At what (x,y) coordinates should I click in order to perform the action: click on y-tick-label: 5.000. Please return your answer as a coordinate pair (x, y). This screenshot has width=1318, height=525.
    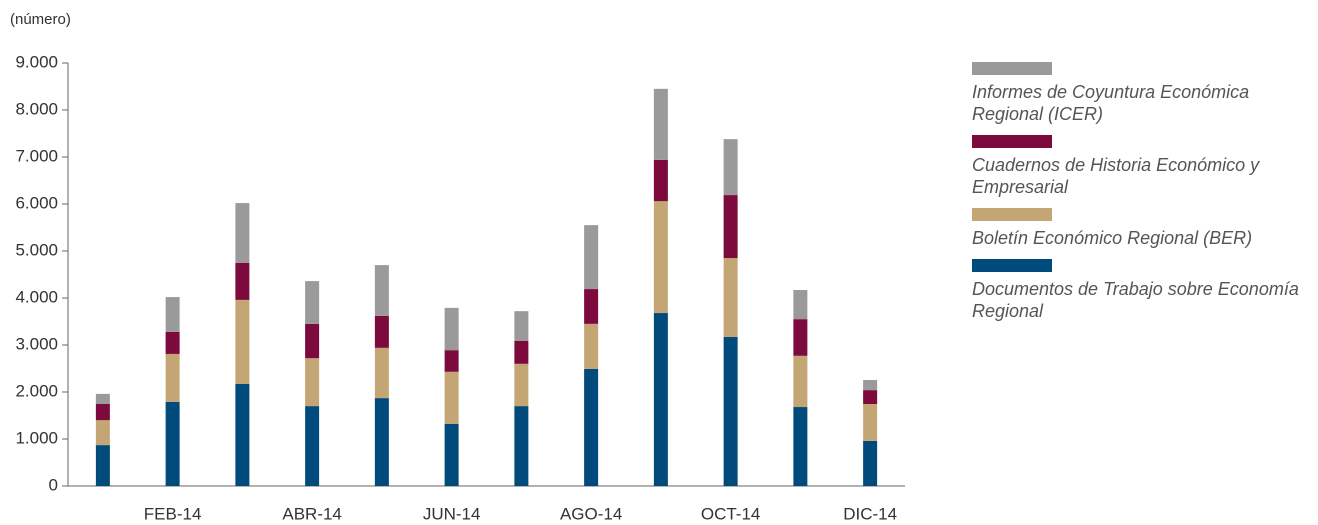
    Looking at the image, I should click on (36, 249).